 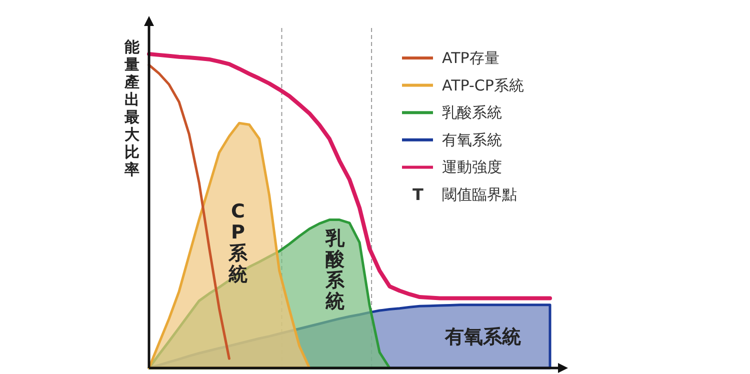 I want to click on annotation: 有氧系統, so click(x=482, y=337).